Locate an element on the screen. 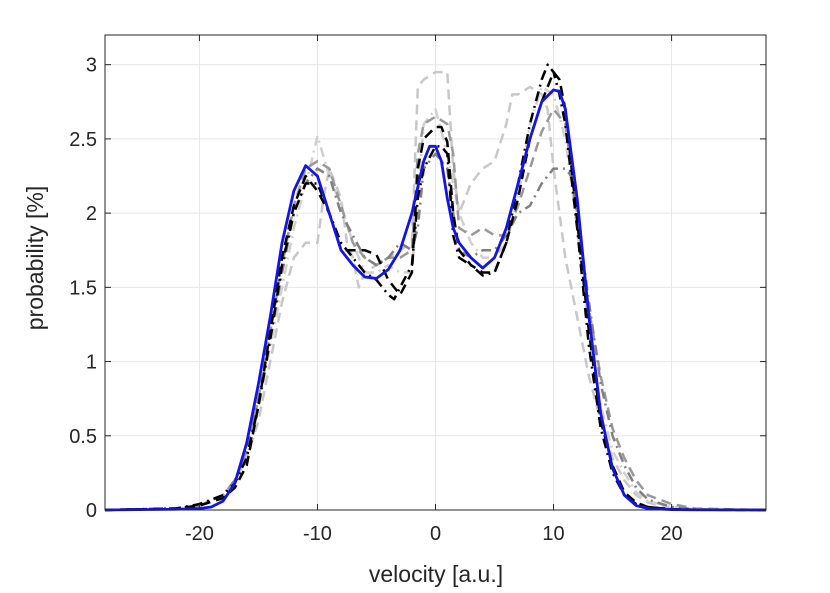  y-tick-label: 0.5 is located at coordinates (83, 437).